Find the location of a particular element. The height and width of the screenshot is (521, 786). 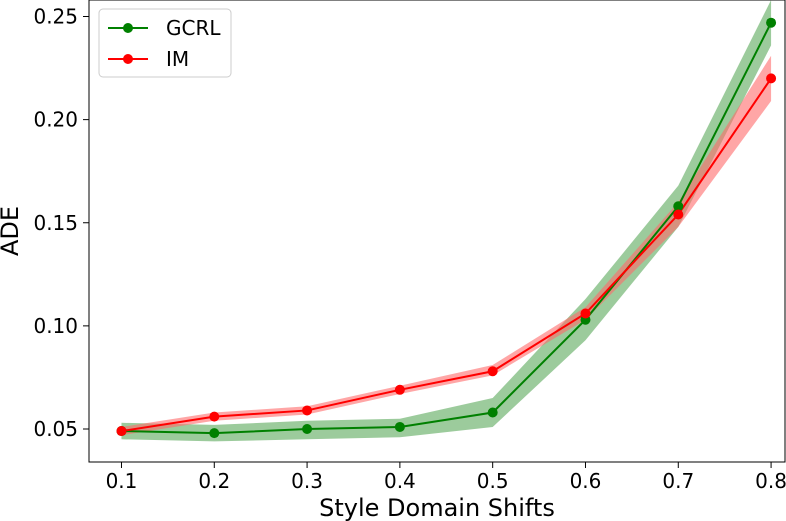

x-tick-label: 0.5 is located at coordinates (493, 481).